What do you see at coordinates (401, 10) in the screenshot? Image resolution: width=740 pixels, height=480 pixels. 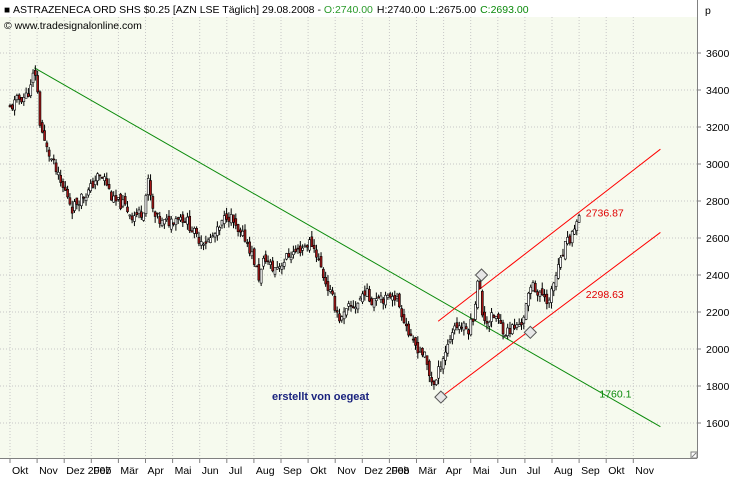 I see `header-high: H:2740.00` at bounding box center [401, 10].